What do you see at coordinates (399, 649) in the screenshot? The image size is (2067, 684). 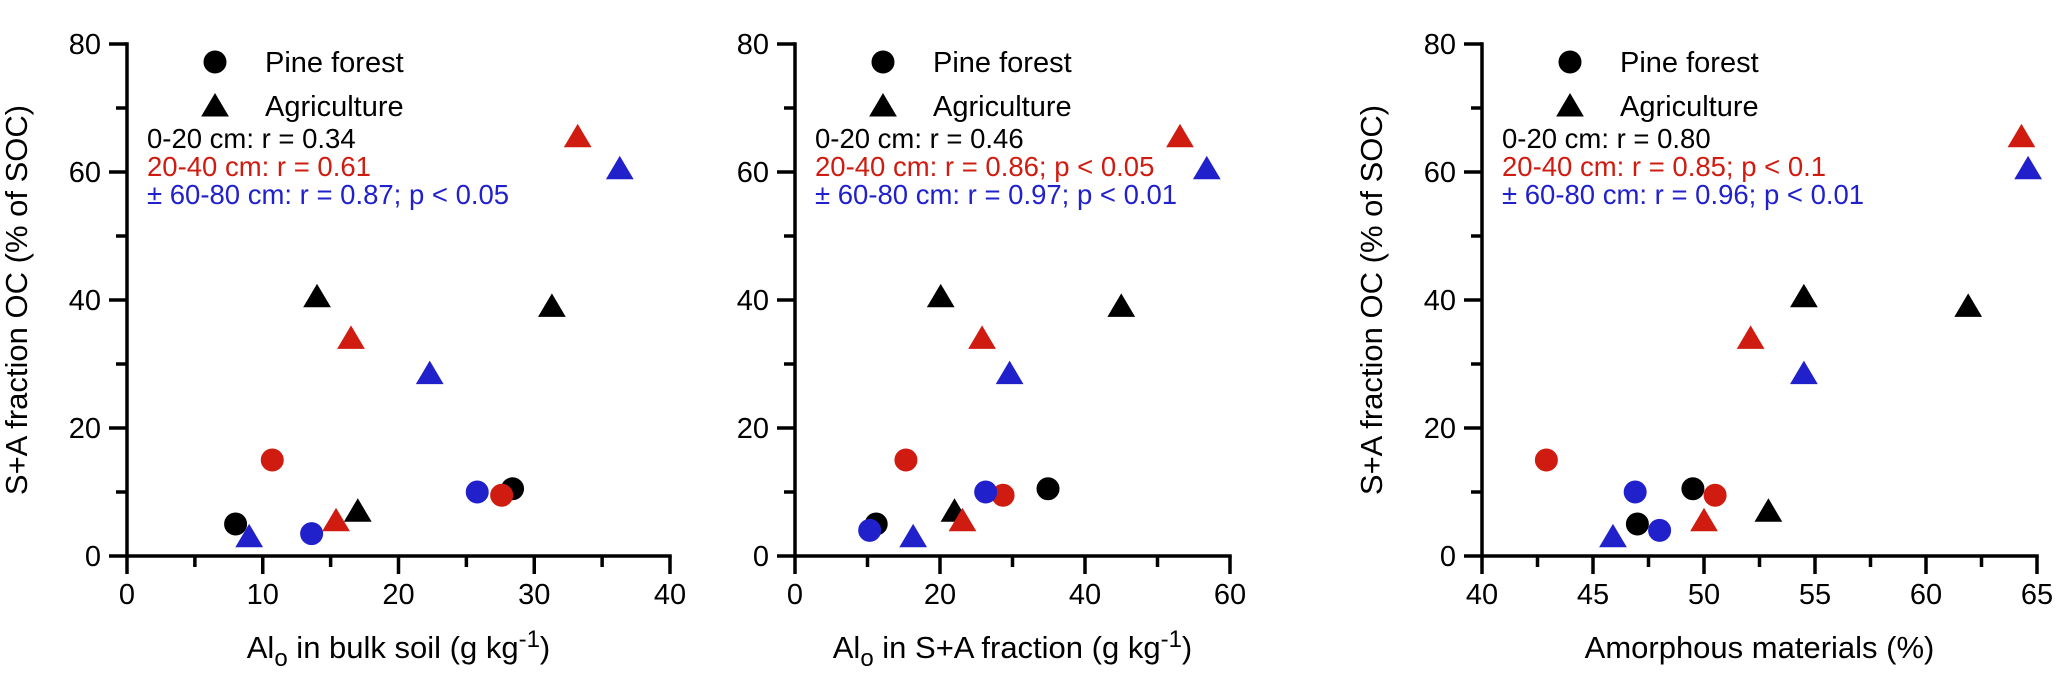 I see `x-axis-title: Alo in bulk soil (g kg-1)` at bounding box center [399, 649].